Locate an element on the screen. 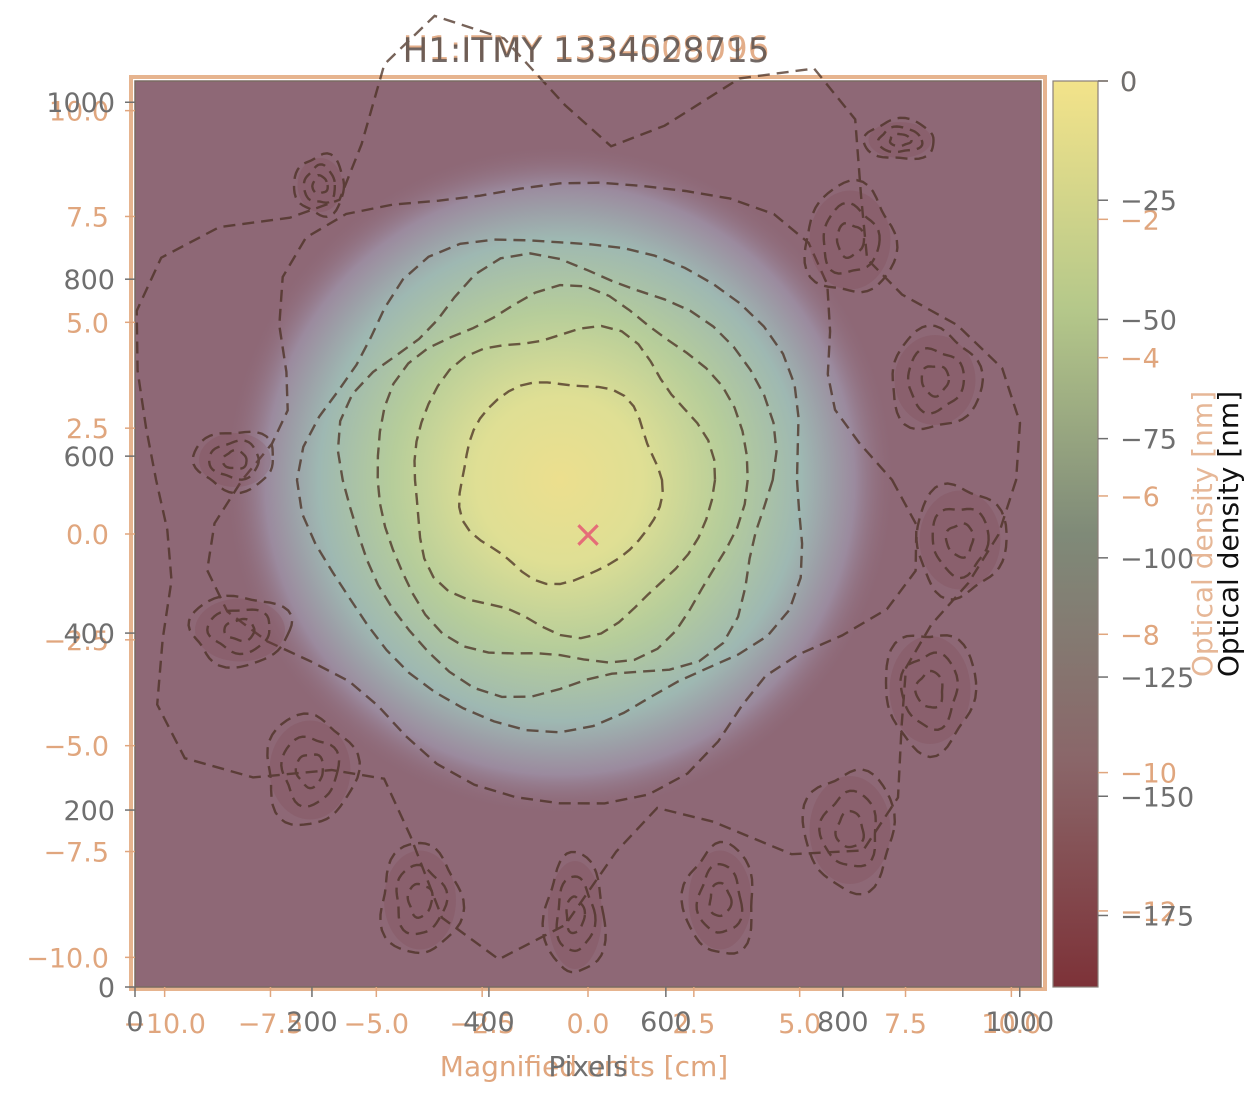 Image resolution: width=1256 pixels, height=1100 pixels. colorbar-tick-label-front: 0 is located at coordinates (1128, 82).